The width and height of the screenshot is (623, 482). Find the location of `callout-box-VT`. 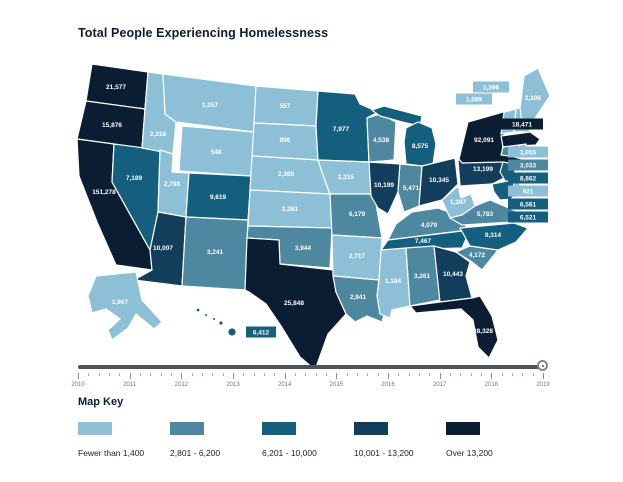

callout-box-VT is located at coordinates (474, 99).